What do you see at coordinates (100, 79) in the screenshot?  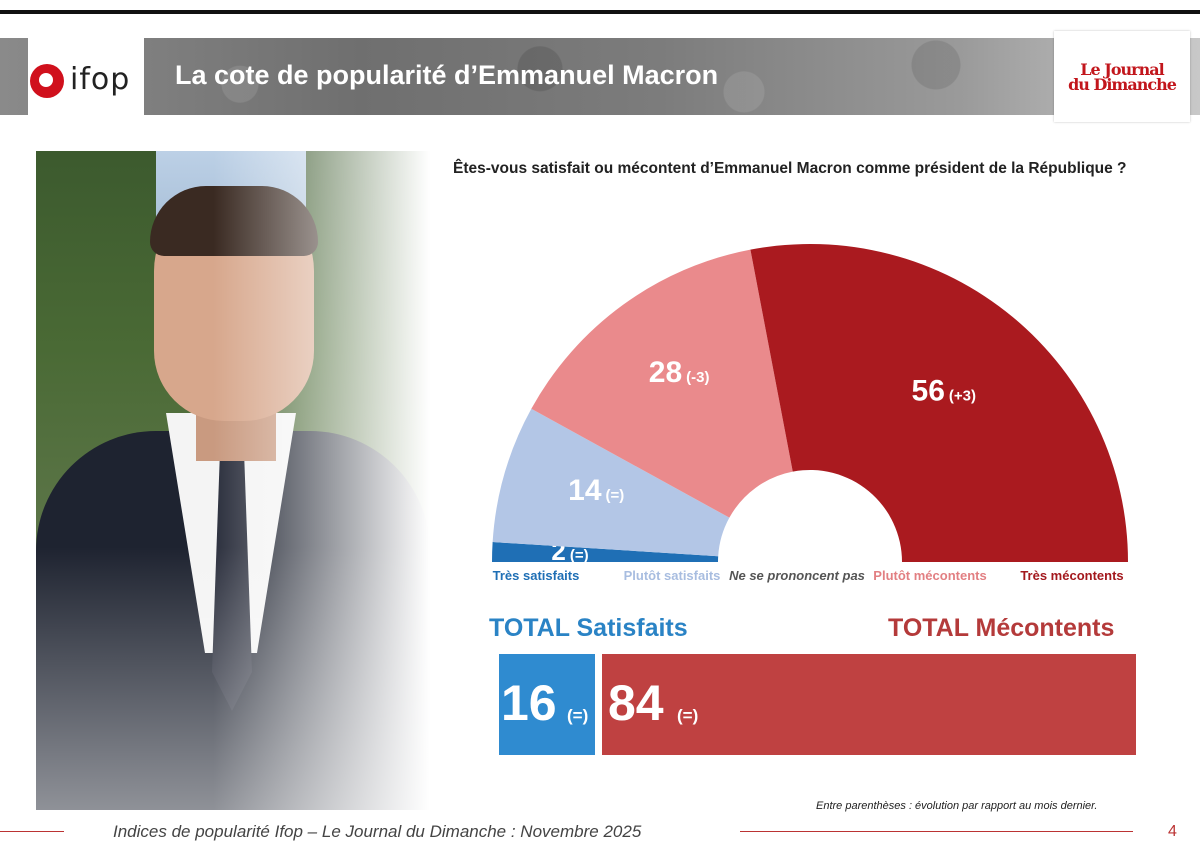 I see `ifop-logo-text: ifop` at bounding box center [100, 79].